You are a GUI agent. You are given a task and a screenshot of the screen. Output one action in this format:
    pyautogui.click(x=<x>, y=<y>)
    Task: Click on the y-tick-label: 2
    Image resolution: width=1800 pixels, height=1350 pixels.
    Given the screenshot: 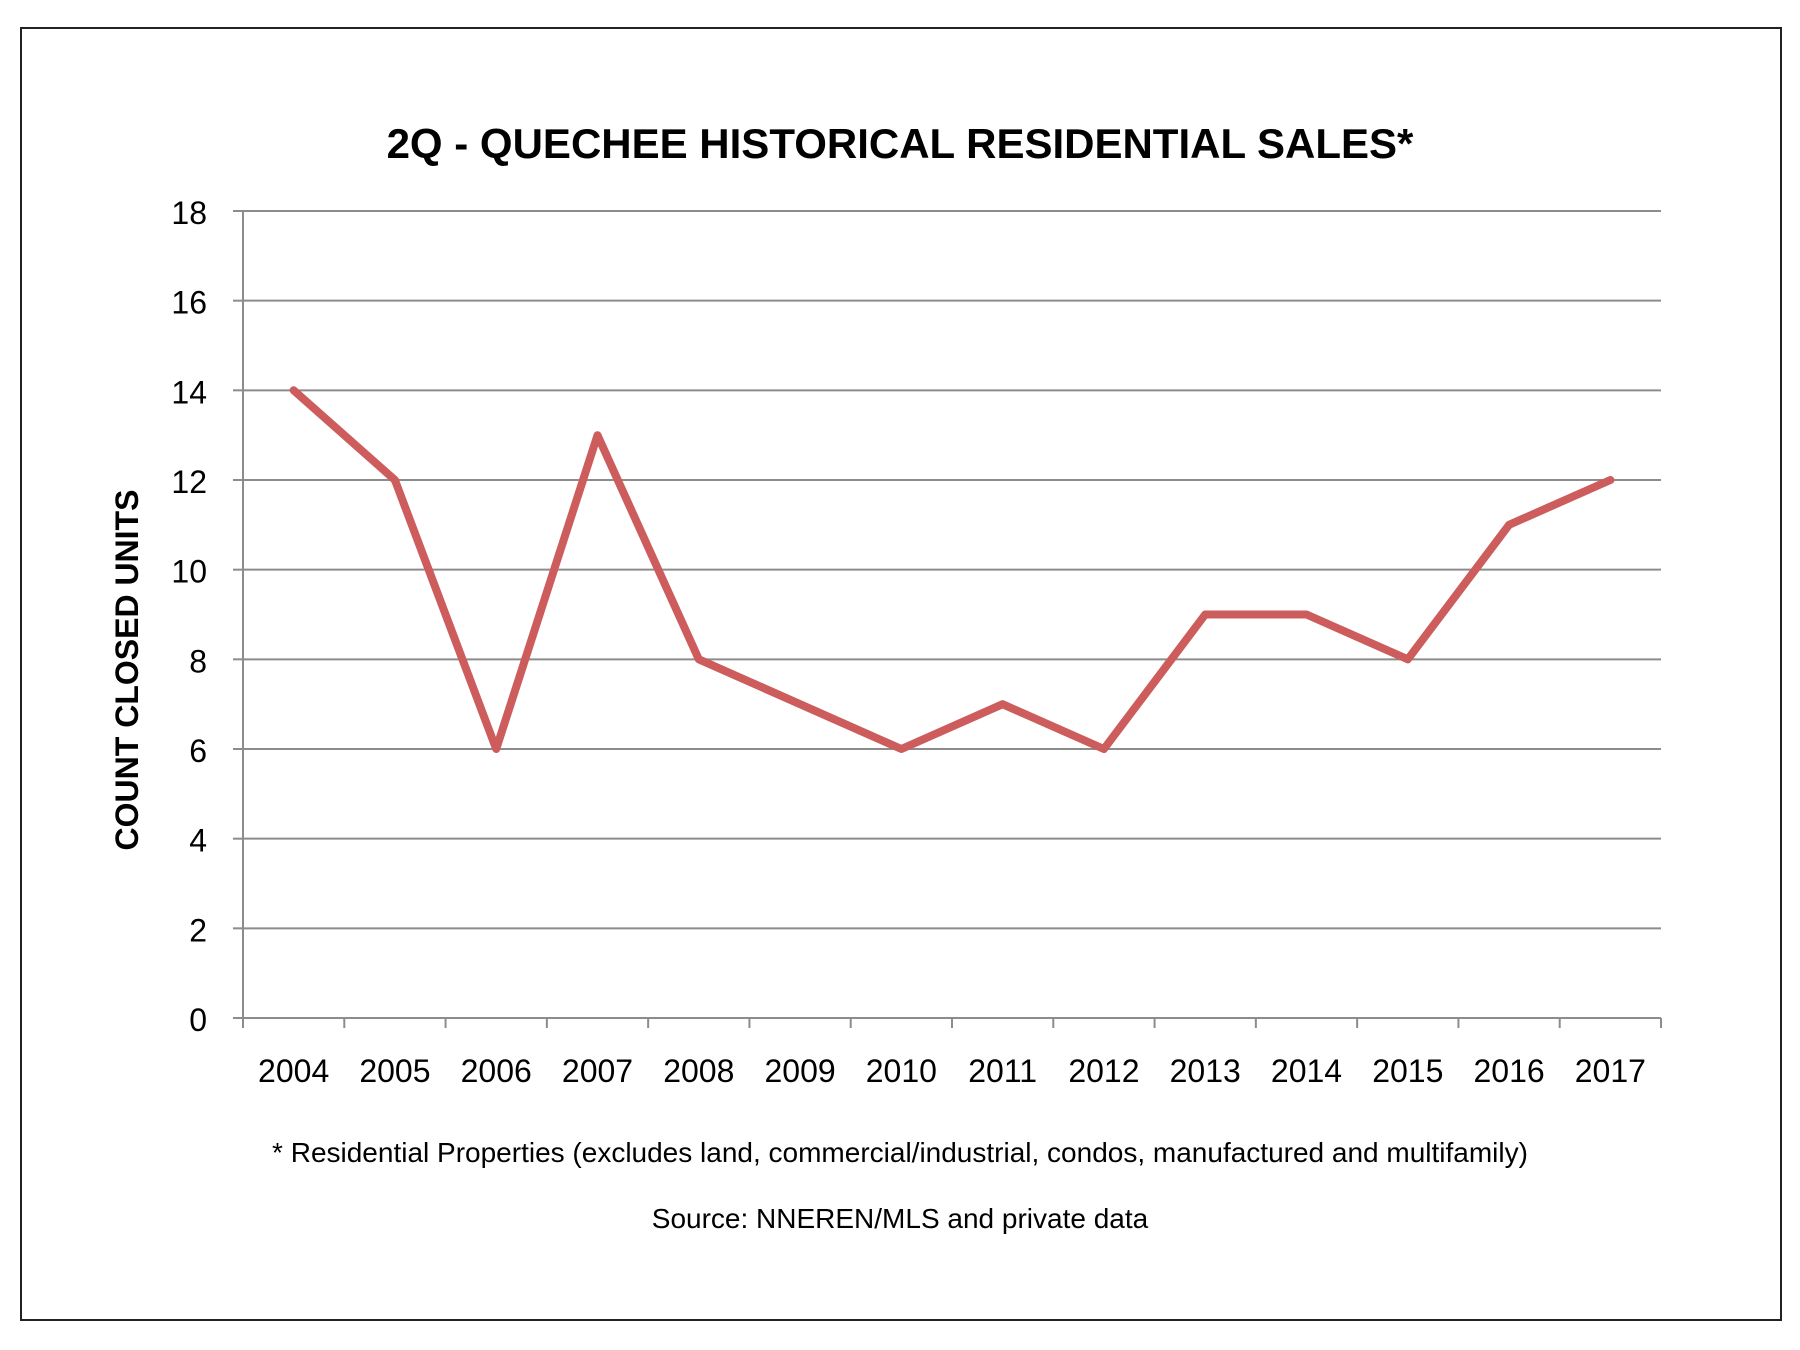 What is the action you would take?
    pyautogui.click(x=198, y=930)
    